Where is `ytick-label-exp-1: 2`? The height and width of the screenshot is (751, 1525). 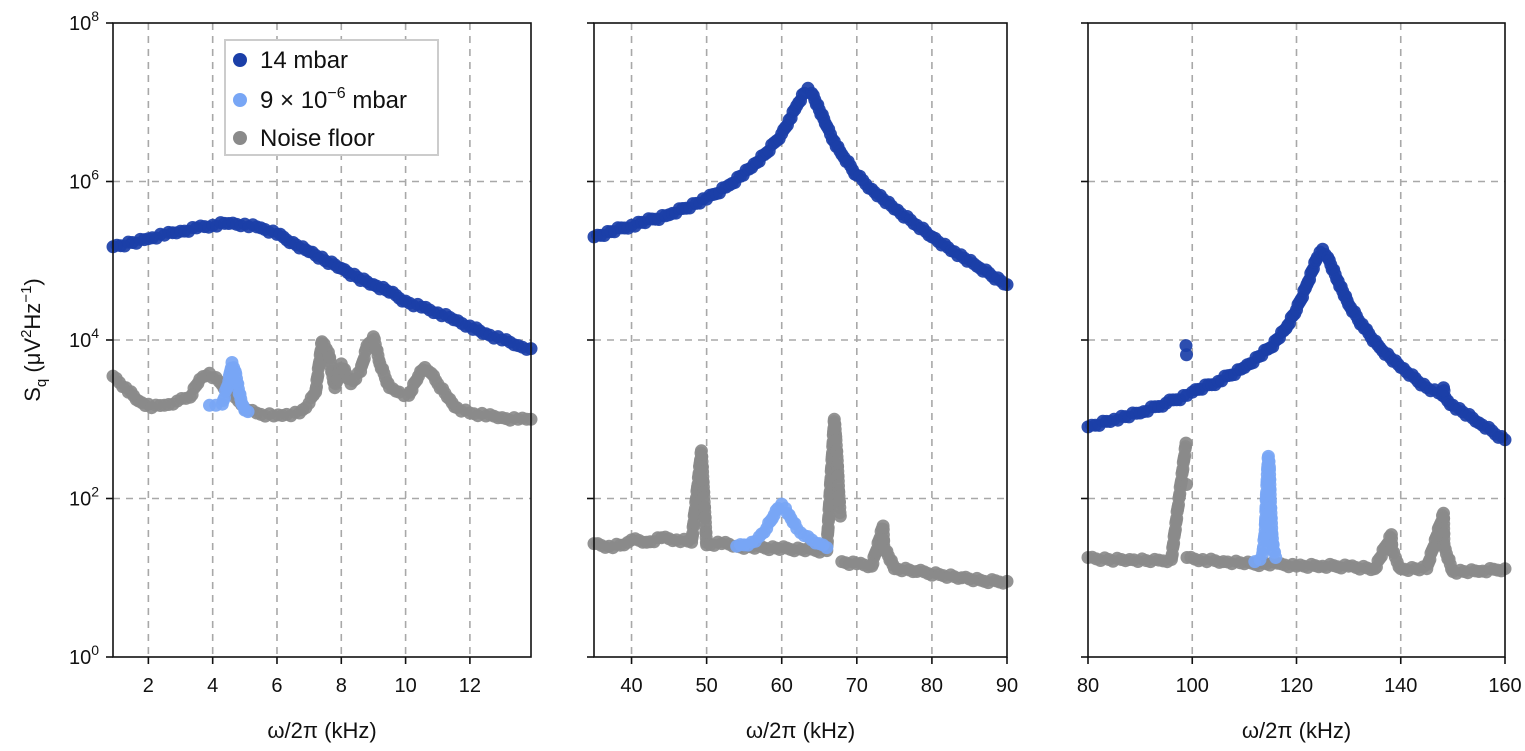 ytick-label-exp-1: 2 is located at coordinates (95, 492).